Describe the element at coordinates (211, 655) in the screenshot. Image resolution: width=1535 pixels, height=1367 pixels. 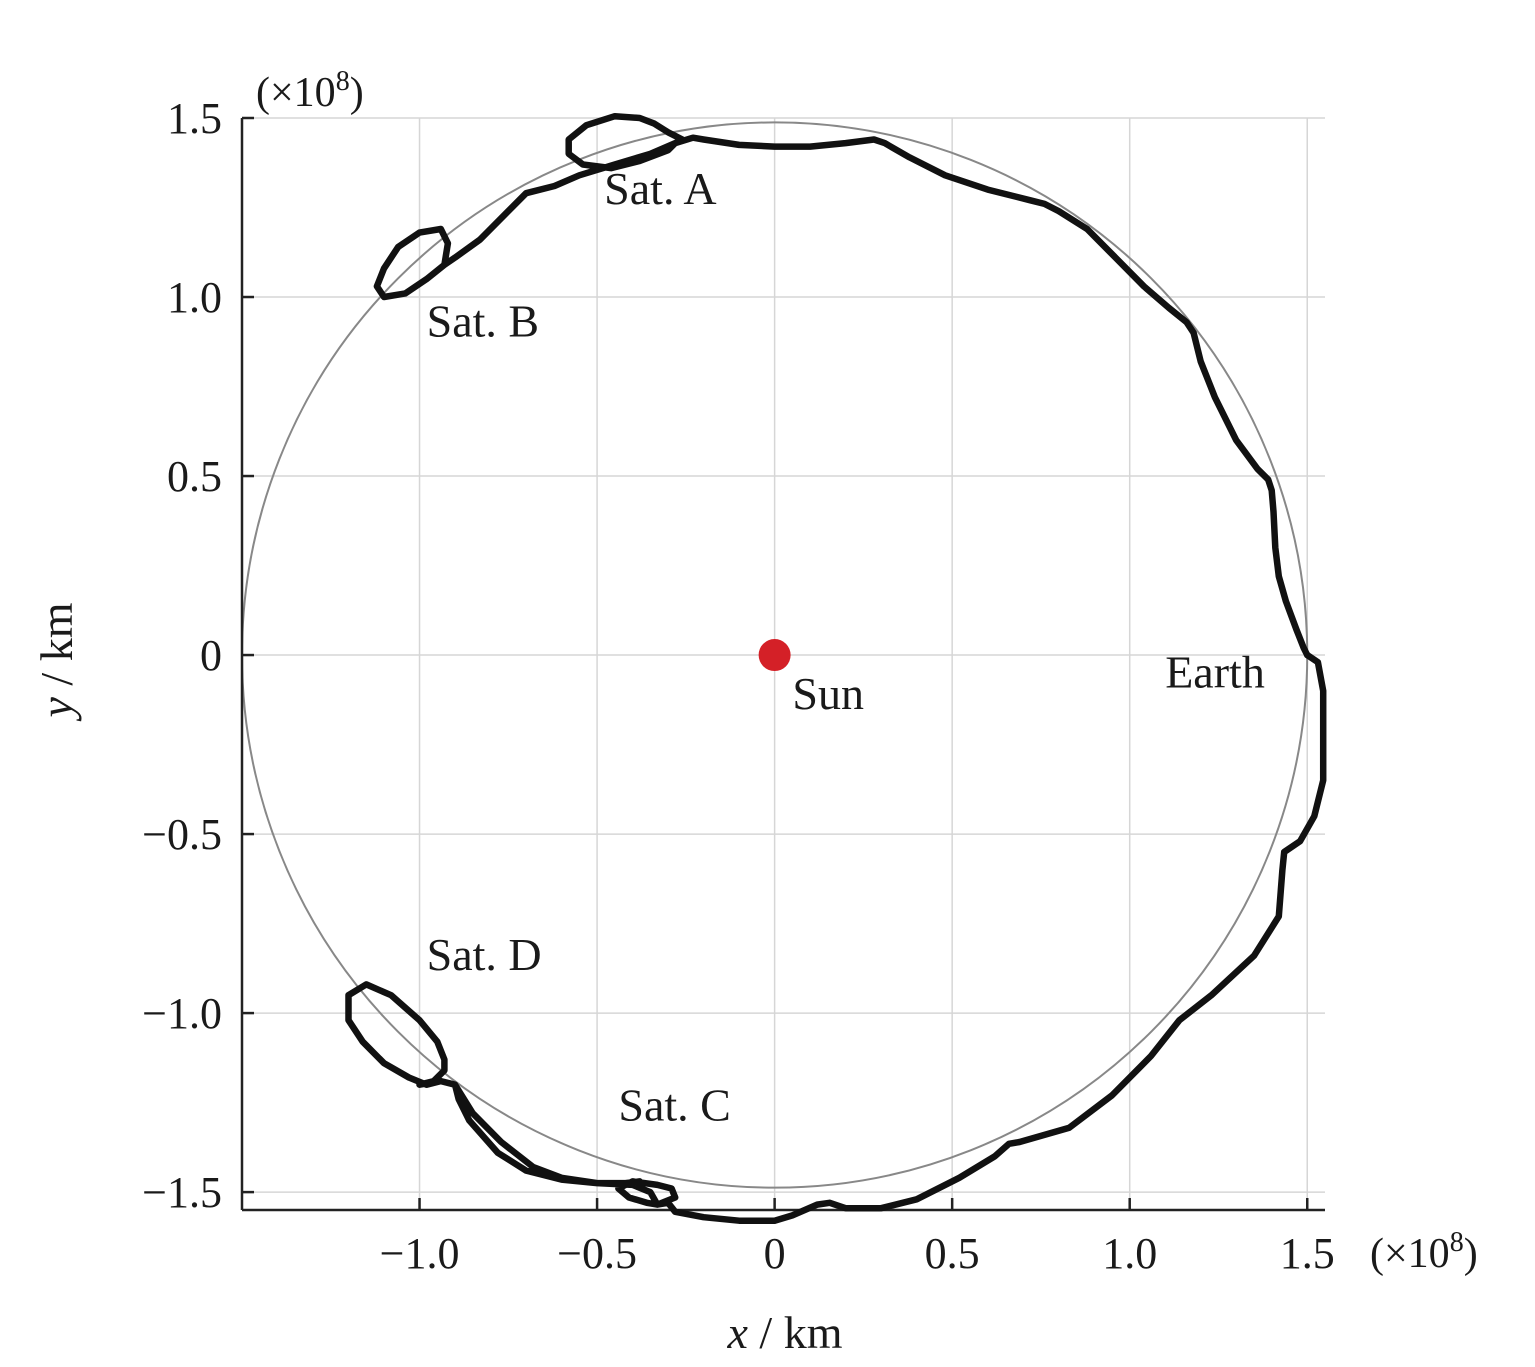
I see `y-tick-label-3: 0` at that location.